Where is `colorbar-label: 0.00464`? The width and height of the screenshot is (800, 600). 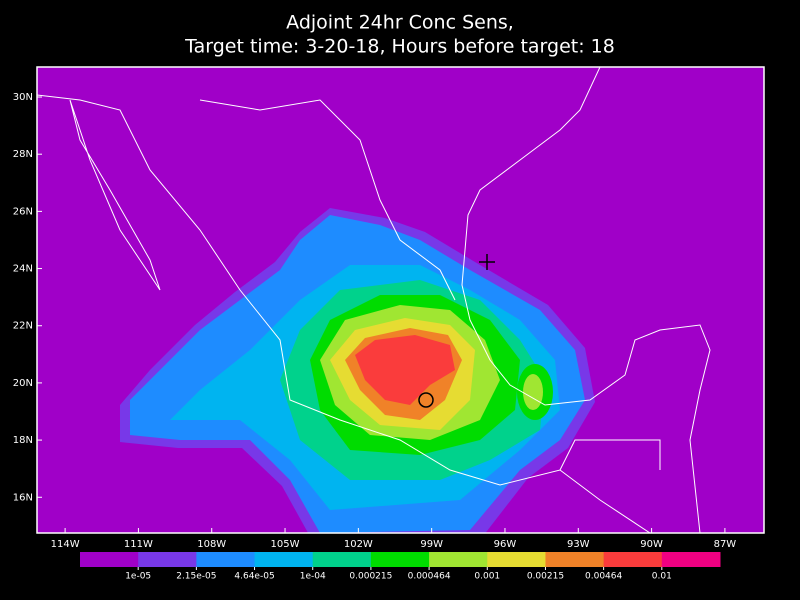 colorbar-label: 0.00464 is located at coordinates (603, 577).